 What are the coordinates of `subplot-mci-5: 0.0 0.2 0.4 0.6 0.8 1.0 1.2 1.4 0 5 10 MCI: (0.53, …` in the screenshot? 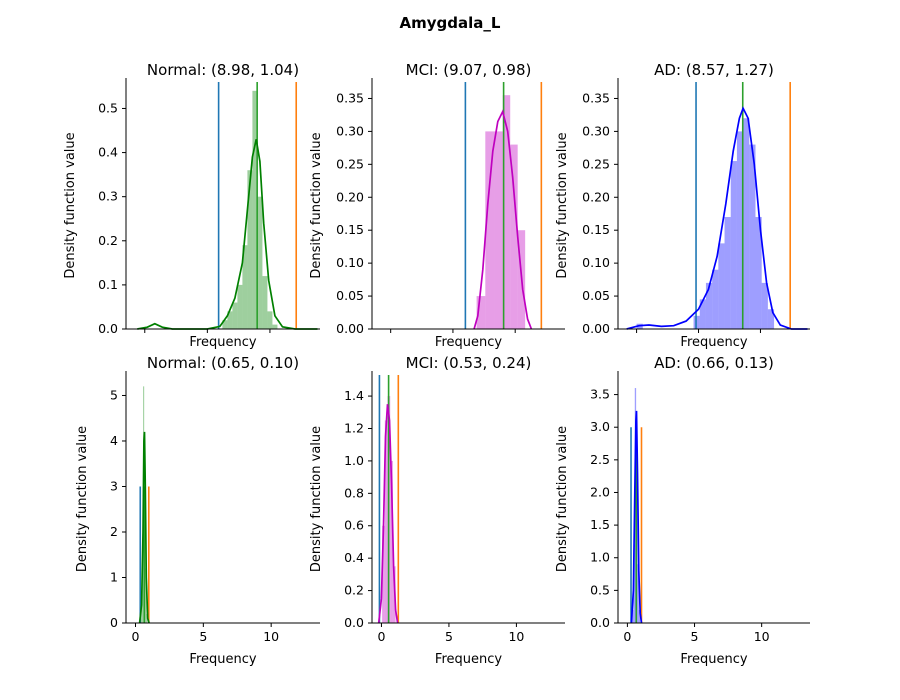 It's located at (437, 510).